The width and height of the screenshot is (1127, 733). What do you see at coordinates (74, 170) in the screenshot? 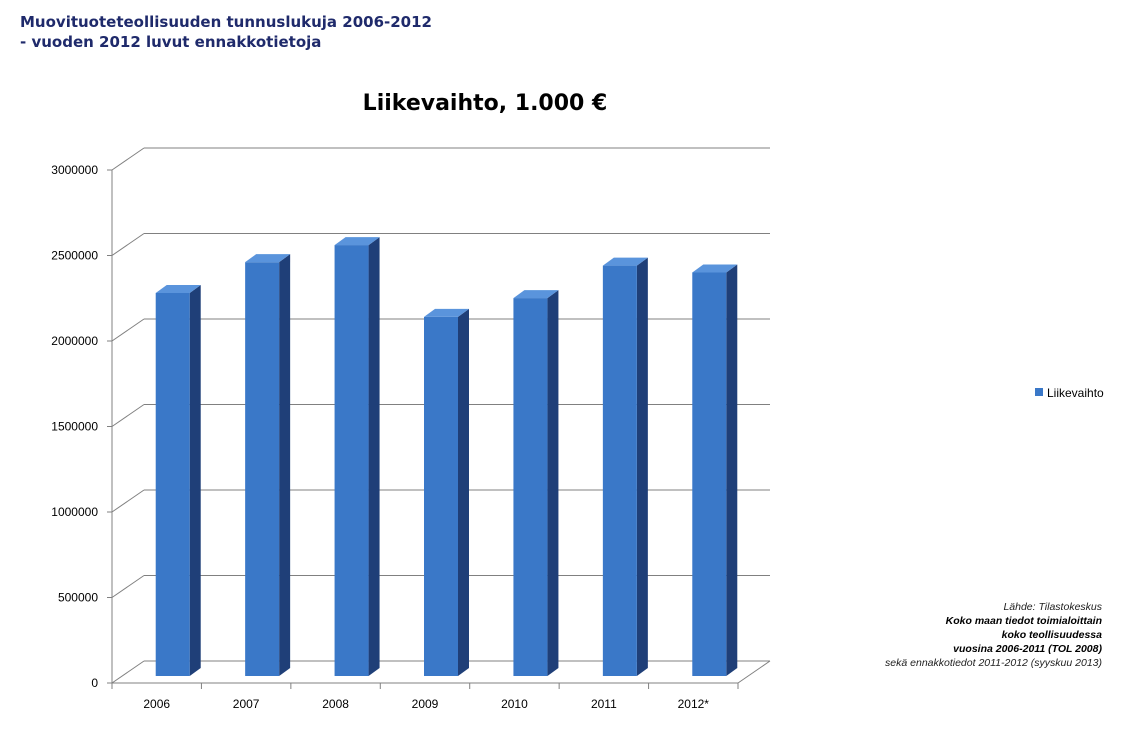
I see `y-tick-label: 3000000` at bounding box center [74, 170].